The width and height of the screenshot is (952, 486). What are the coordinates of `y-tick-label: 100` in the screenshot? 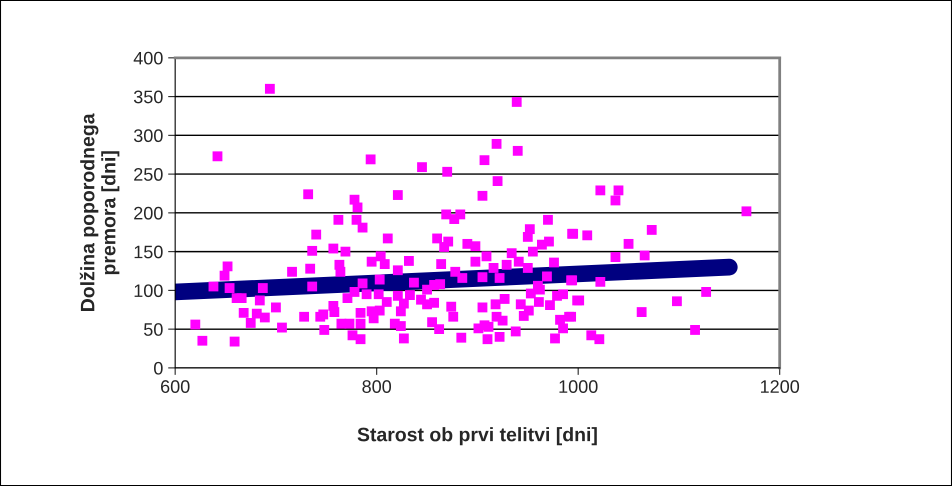 It's located at (148, 291).